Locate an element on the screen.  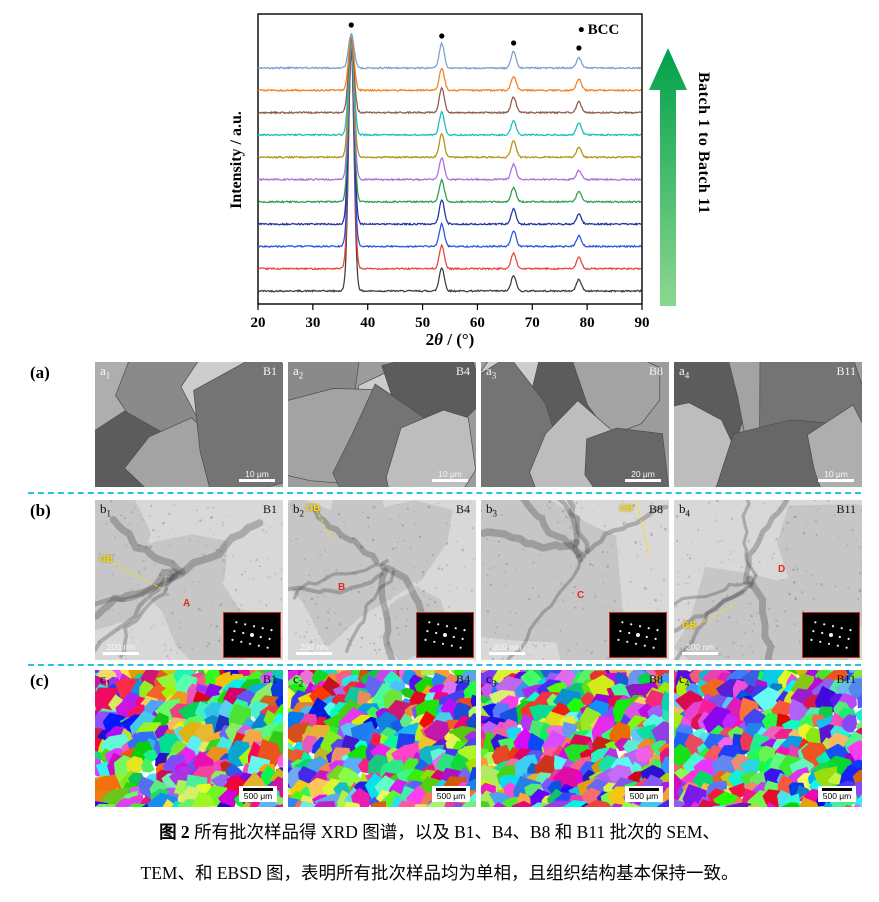
sem-panel-b11: a4 B11 10 μm is located at coordinates (768, 424).